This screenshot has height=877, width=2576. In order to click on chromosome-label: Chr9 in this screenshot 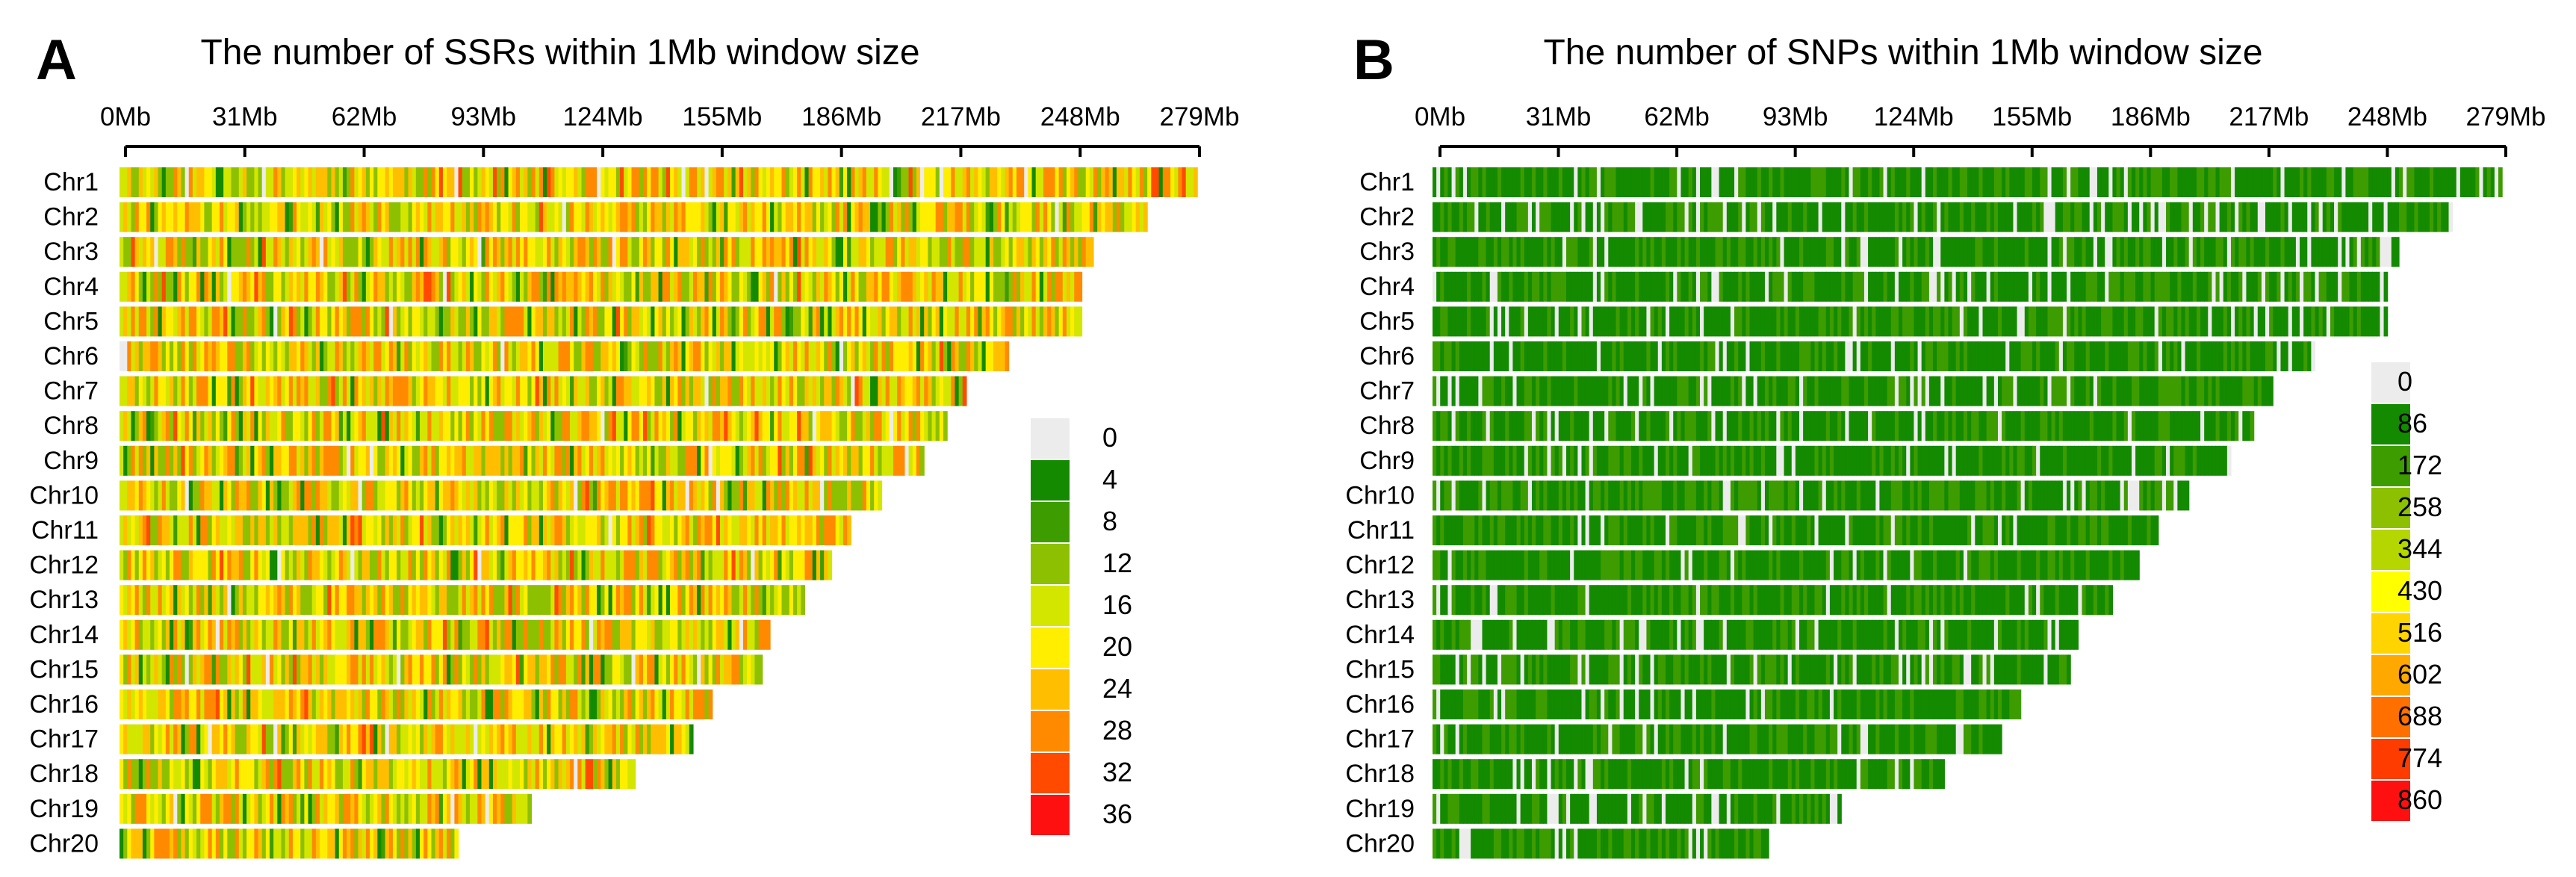, I will do `click(71, 461)`.